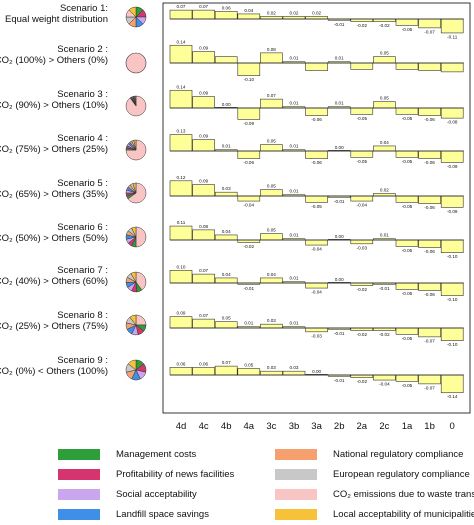  I want to click on legend-item: Social acceptability, so click(127, 494).